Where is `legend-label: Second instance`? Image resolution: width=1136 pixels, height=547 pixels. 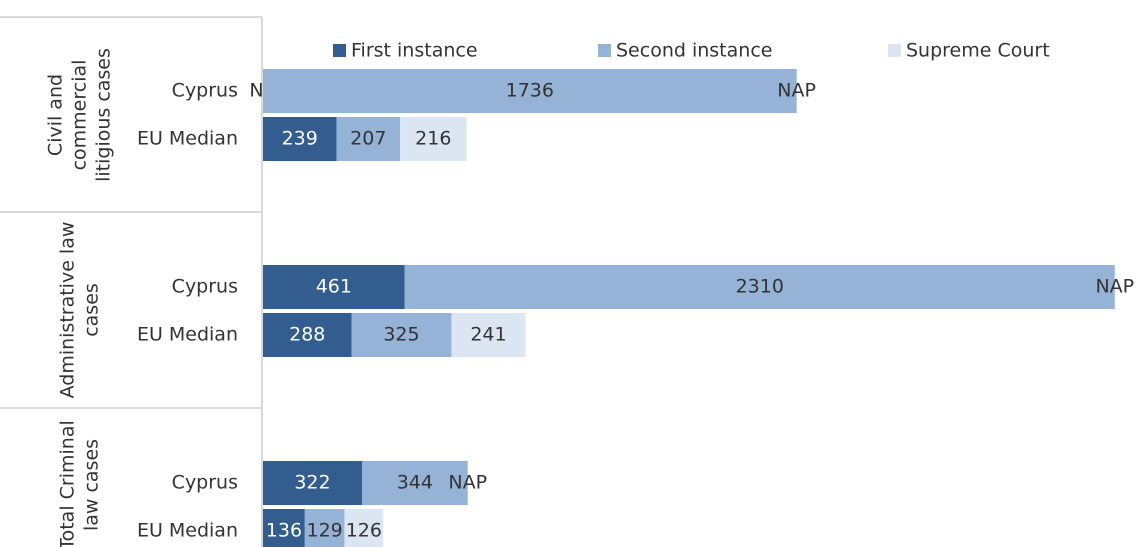
legend-label: Second instance is located at coordinates (694, 51).